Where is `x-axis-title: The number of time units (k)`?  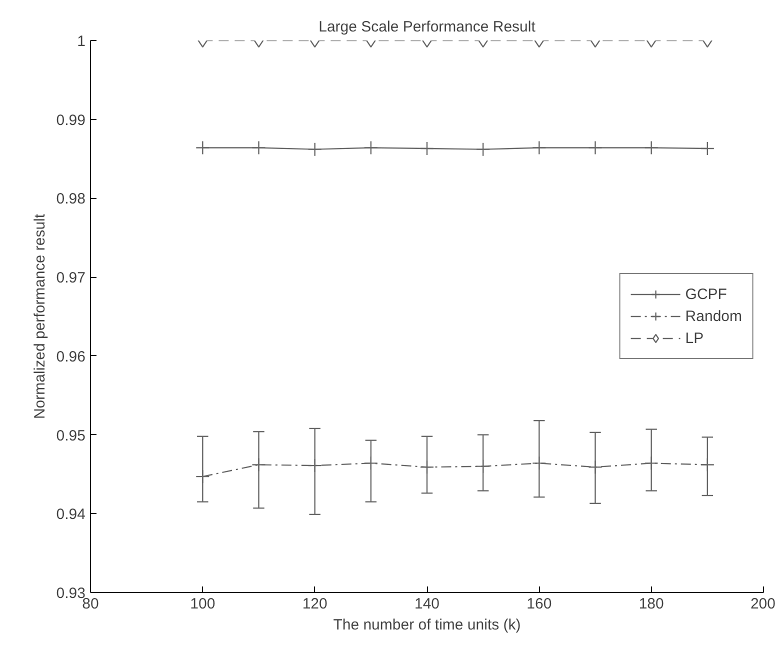
x-axis-title: The number of time units (k) is located at coordinates (427, 625).